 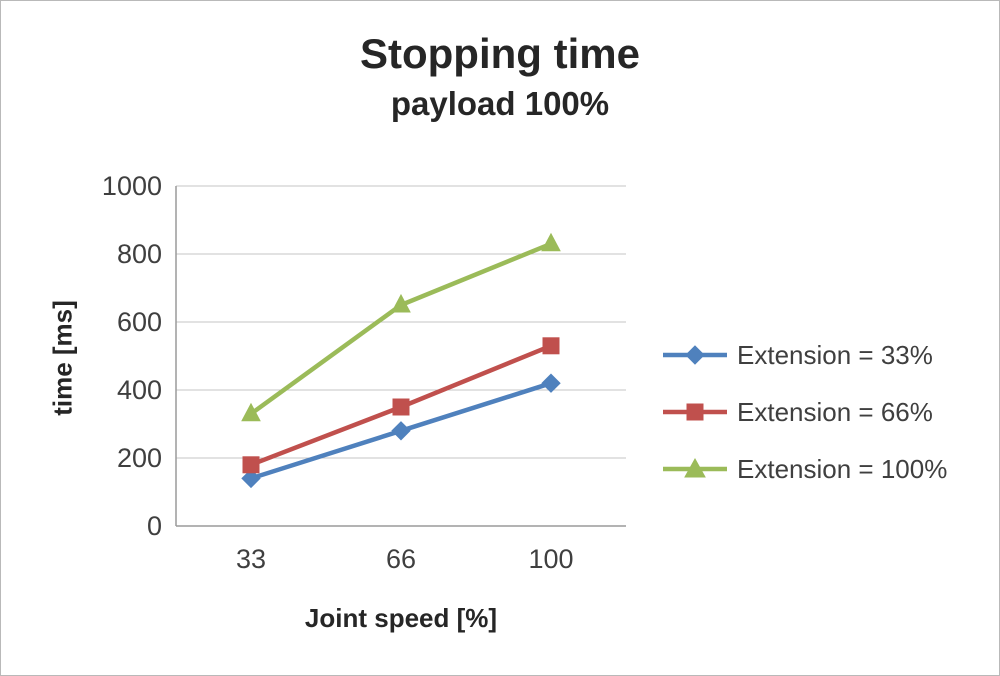 I want to click on title-block: Stopping time payload 100%, so click(x=500, y=76).